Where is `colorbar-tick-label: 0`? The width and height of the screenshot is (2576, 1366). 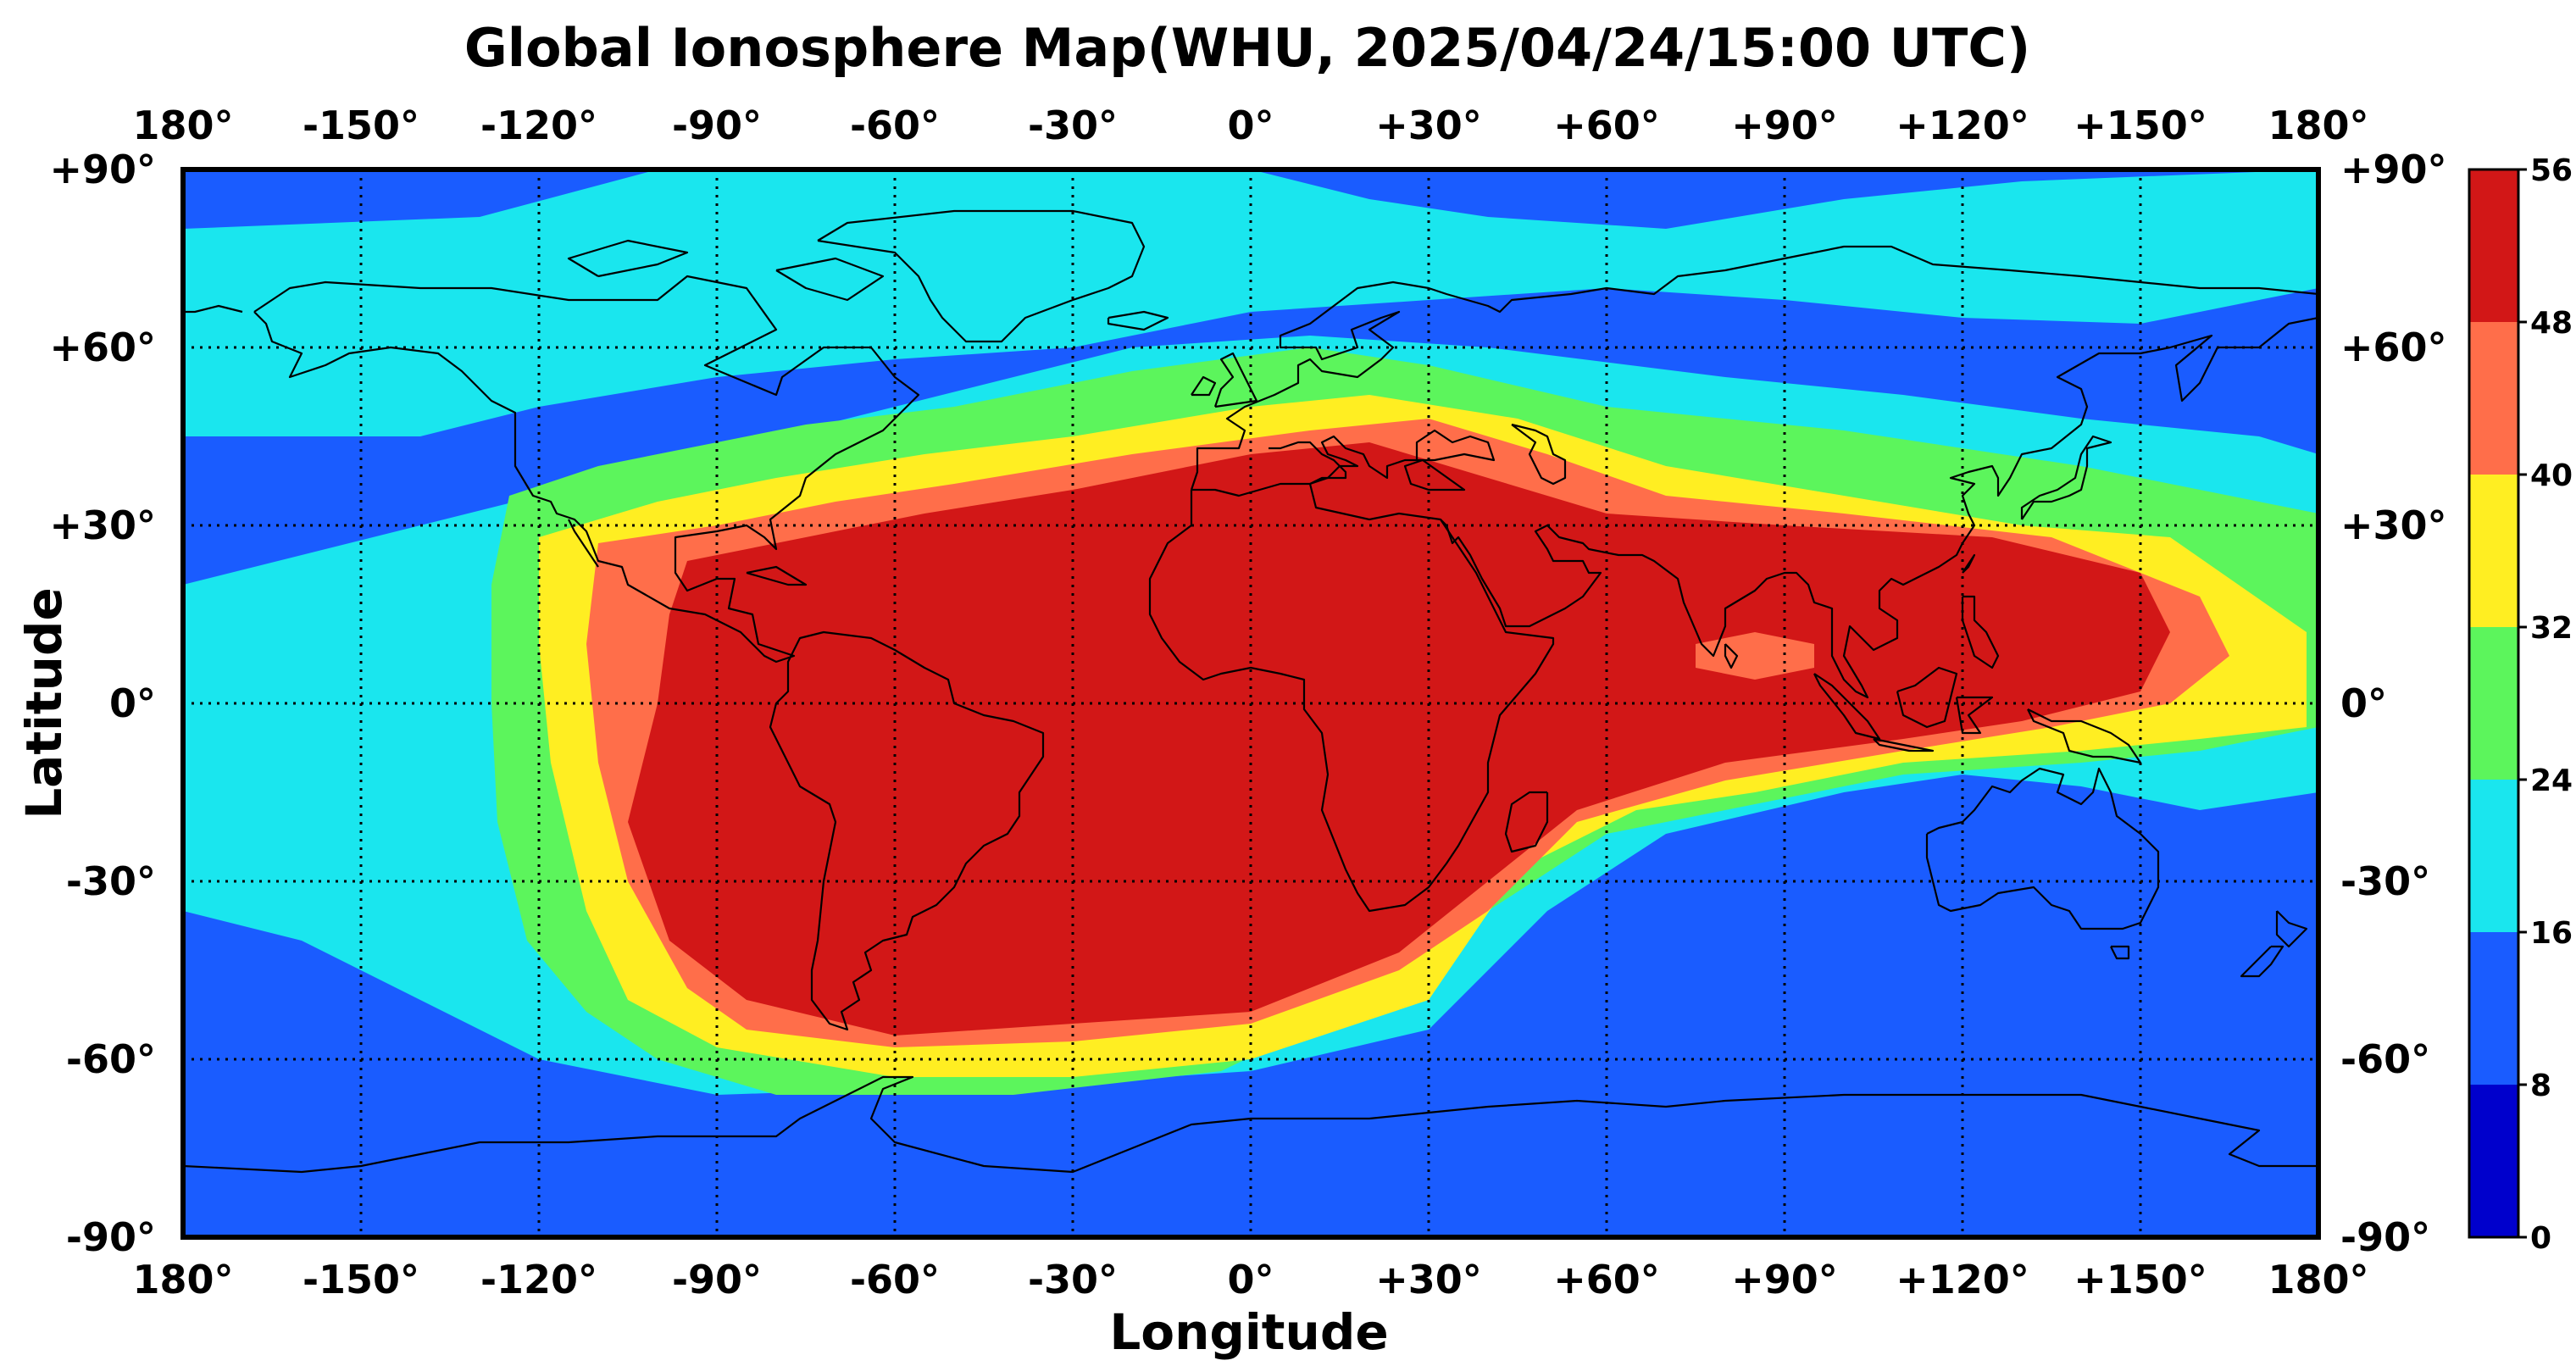 colorbar-tick-label: 0 is located at coordinates (2540, 1238).